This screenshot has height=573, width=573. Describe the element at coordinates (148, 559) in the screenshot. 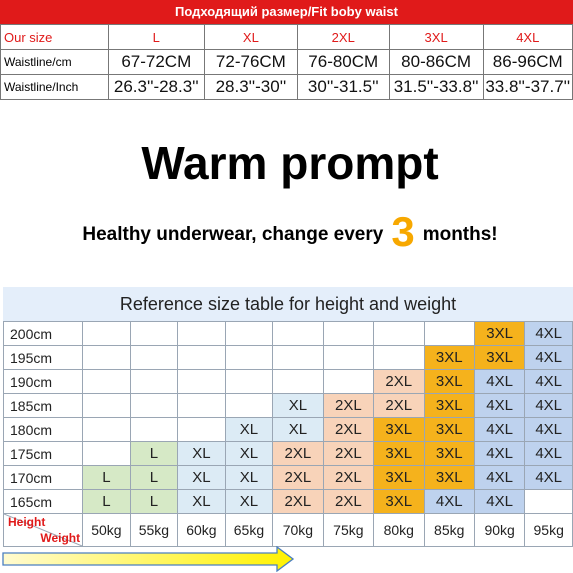

I see `weight-direction-arrow-icon` at that location.